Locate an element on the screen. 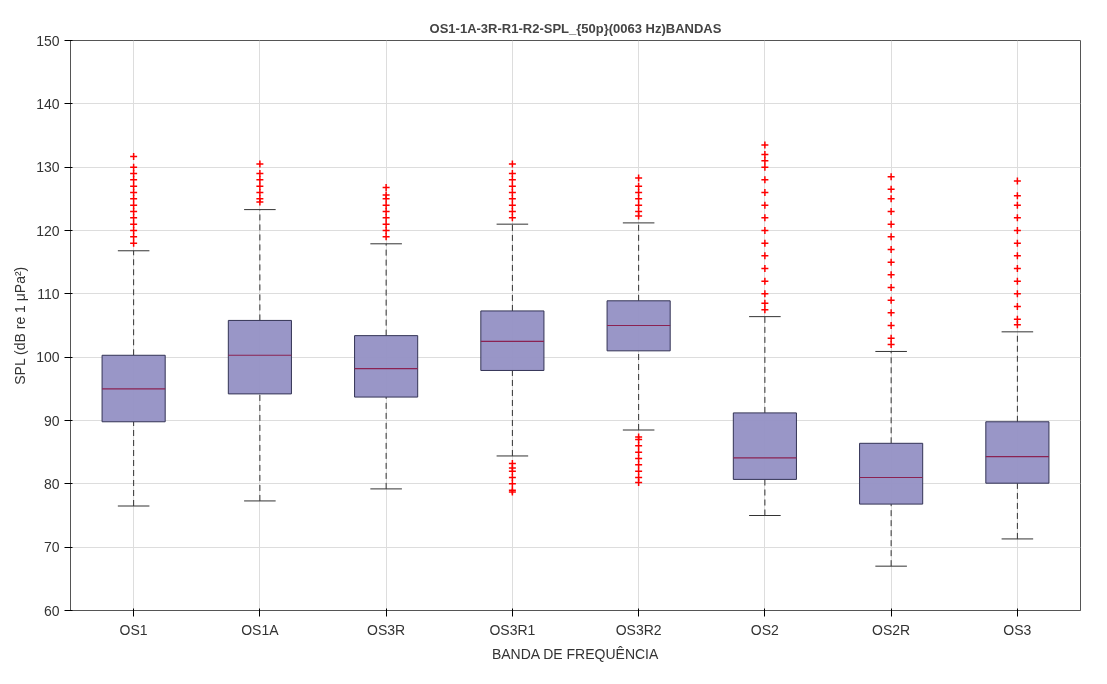 The width and height of the screenshot is (1107, 684). x-tick-label: OS3R is located at coordinates (386, 629).